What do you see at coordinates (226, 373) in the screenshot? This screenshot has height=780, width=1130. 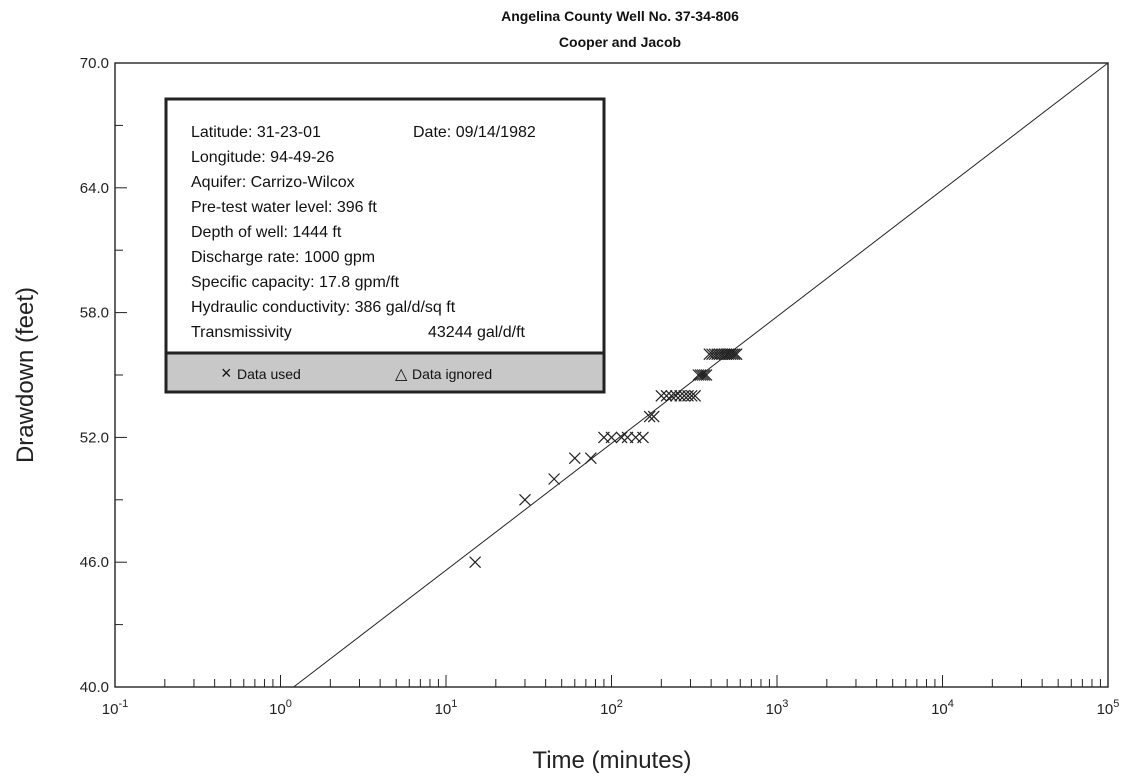 I see `legend-used-icon: ×` at bounding box center [226, 373].